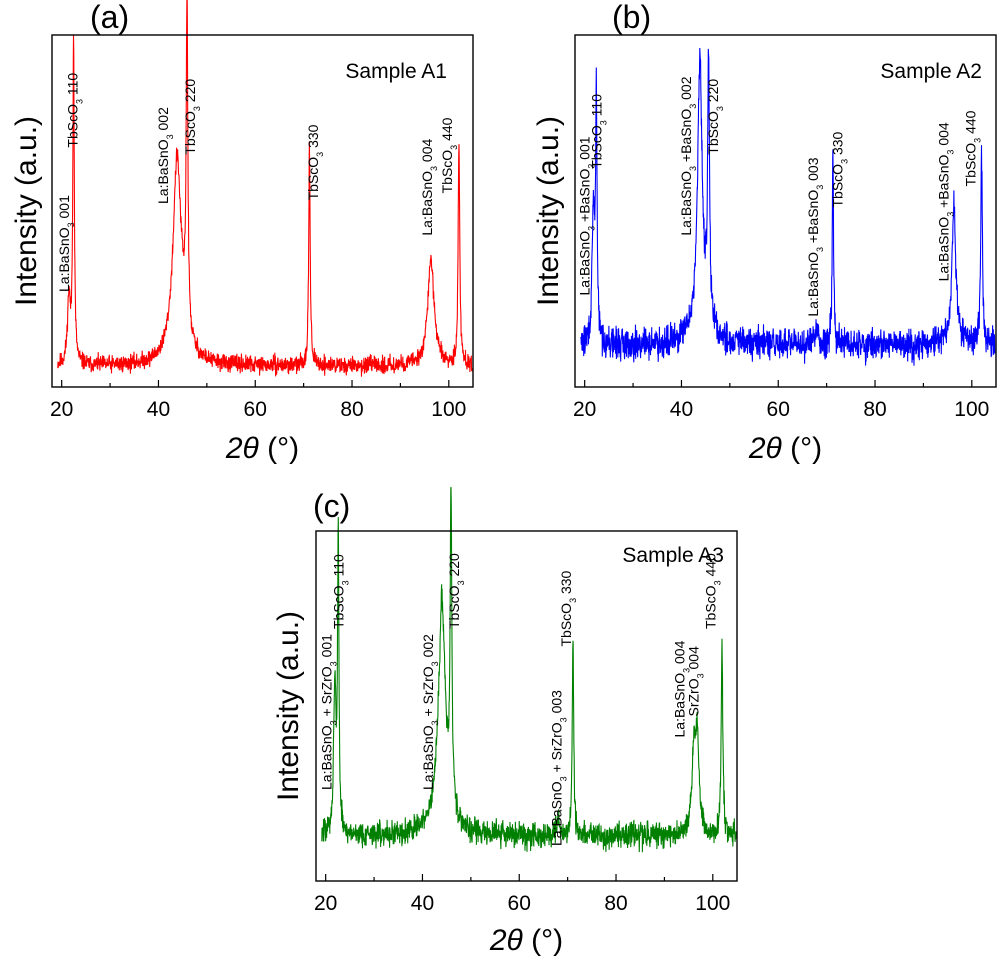 The width and height of the screenshot is (1004, 958). I want to click on peak-annotation: TbScO3 220, so click(715, 117).